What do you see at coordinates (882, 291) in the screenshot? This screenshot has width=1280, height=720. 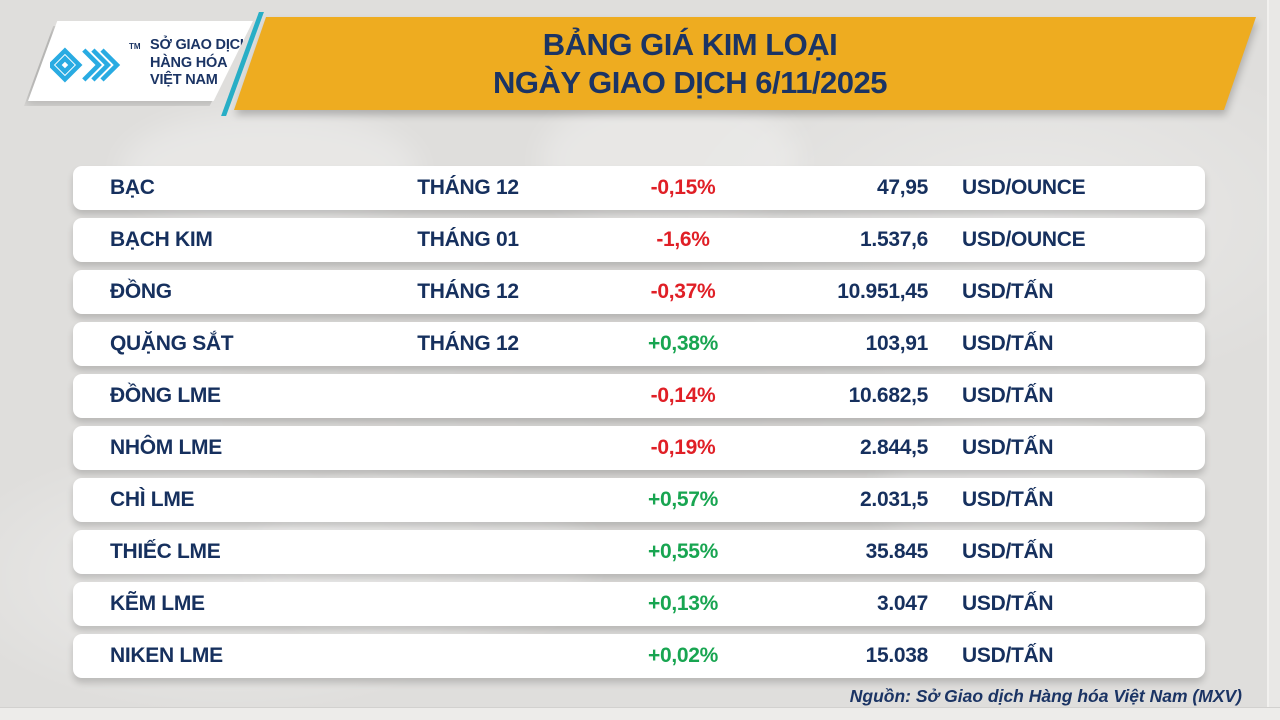 I see `price-value: 10.951,45` at bounding box center [882, 291].